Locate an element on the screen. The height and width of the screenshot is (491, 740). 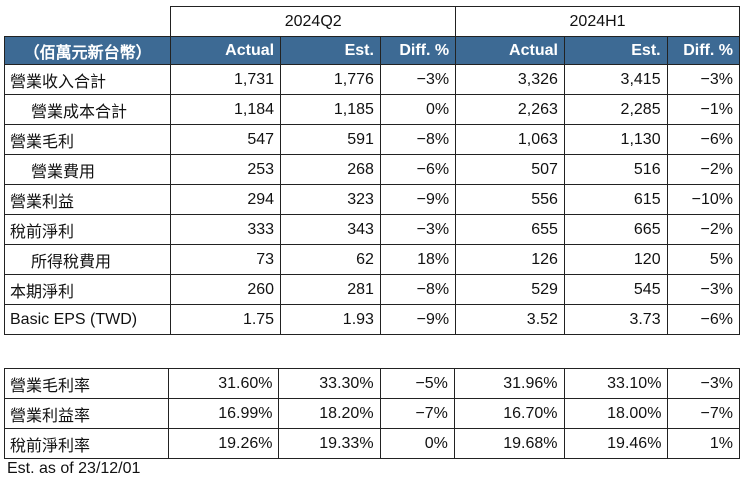
table-row: 營業毛利 547 591 −8% 1,063 1,130 −6% is located at coordinates (371, 139).